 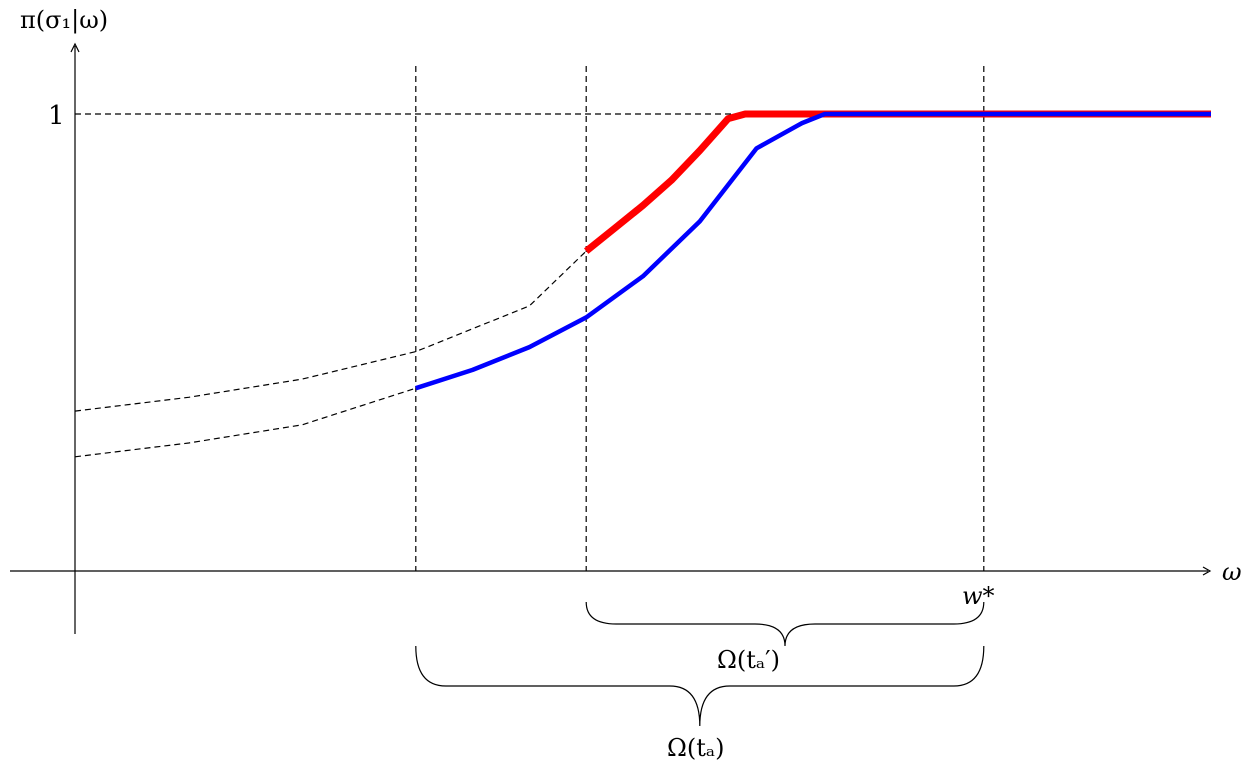 I want to click on braces, so click(x=700, y=664).